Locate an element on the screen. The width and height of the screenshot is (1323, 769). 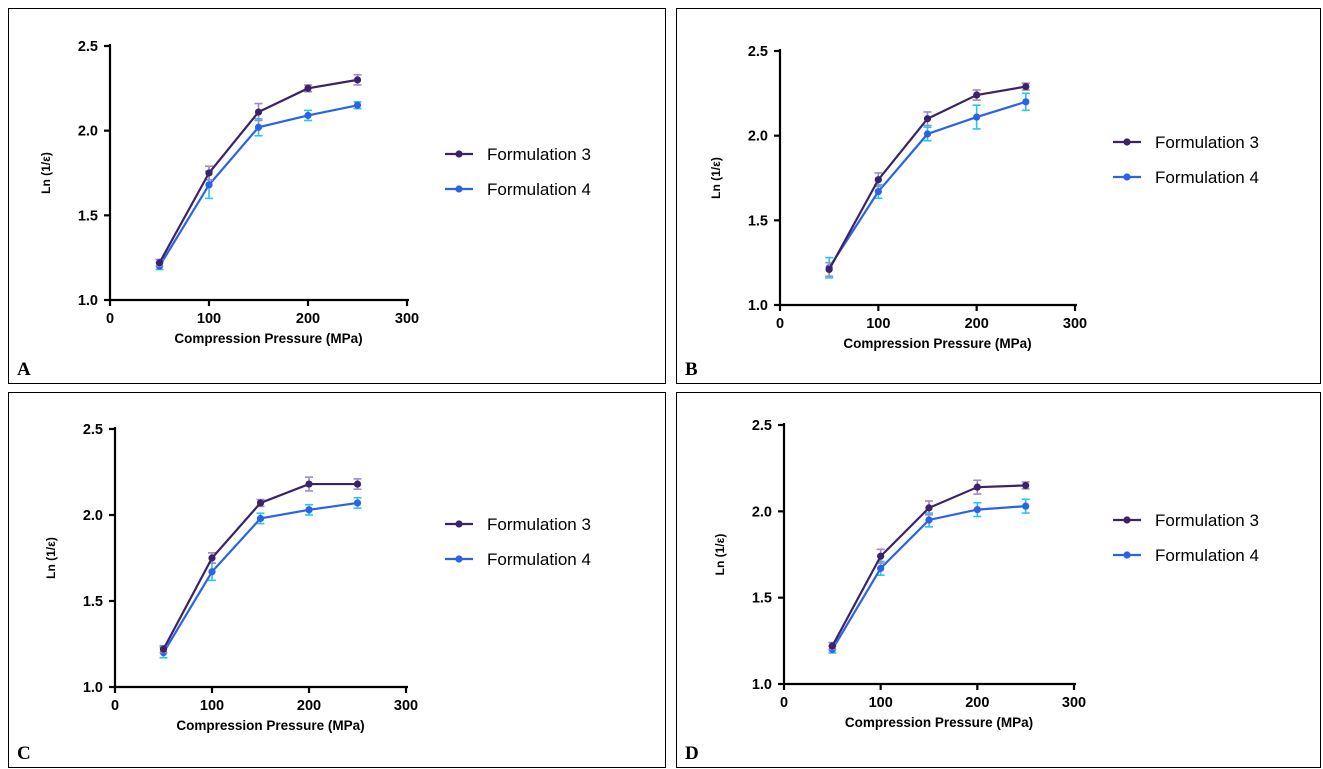
x-axis-label-a: Compression Pressure (MPa) is located at coordinates (268, 338).